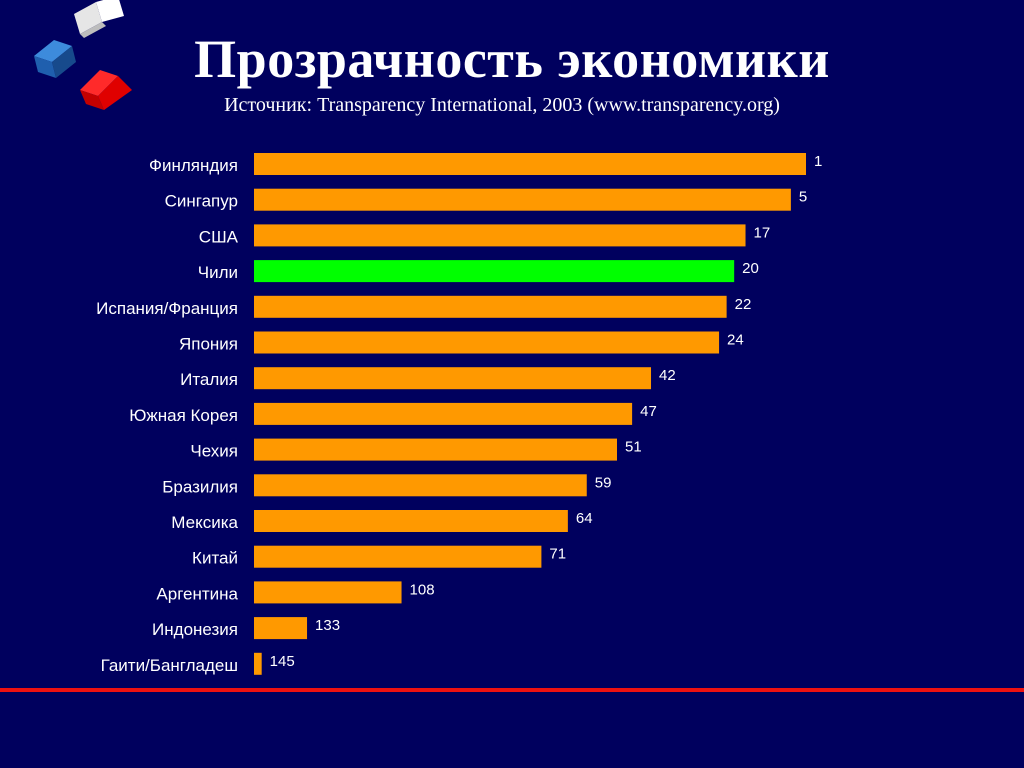 Image resolution: width=1024 pixels, height=768 pixels. Describe the element at coordinates (633, 447) in the screenshot. I see `value-label: 51` at that location.